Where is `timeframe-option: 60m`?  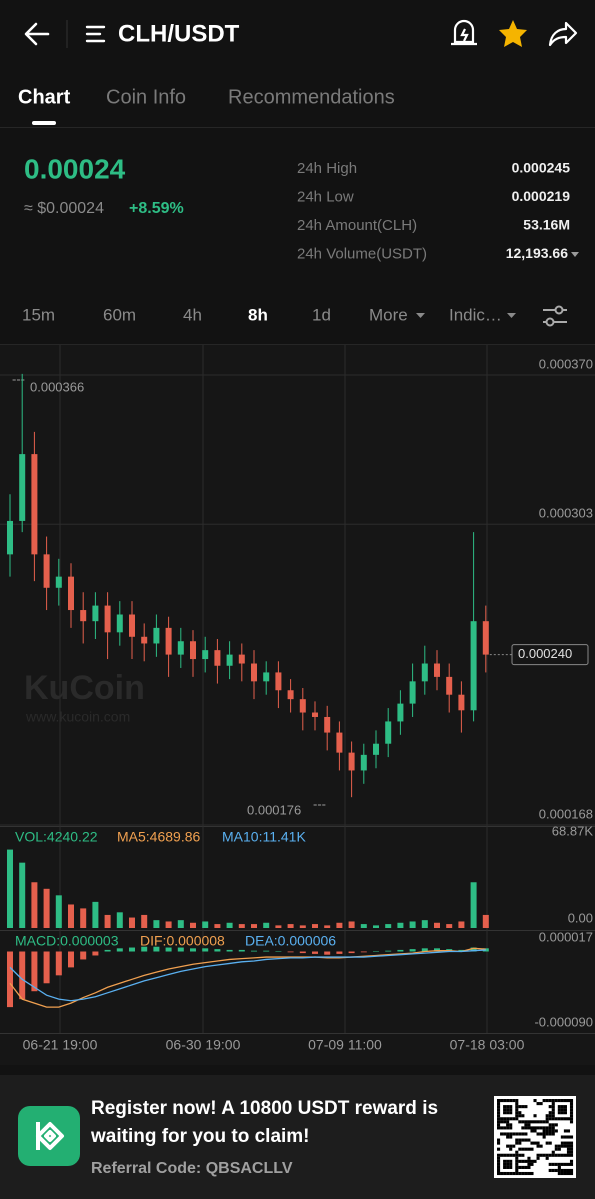 timeframe-option: 60m is located at coordinates (119, 314).